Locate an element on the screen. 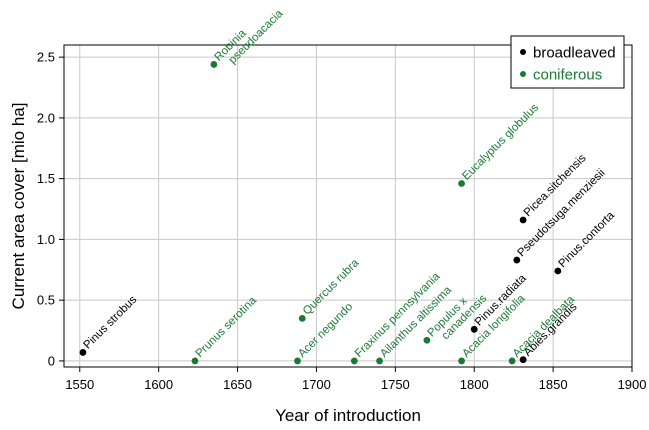  x-tick-label: 1850 is located at coordinates (553, 384).